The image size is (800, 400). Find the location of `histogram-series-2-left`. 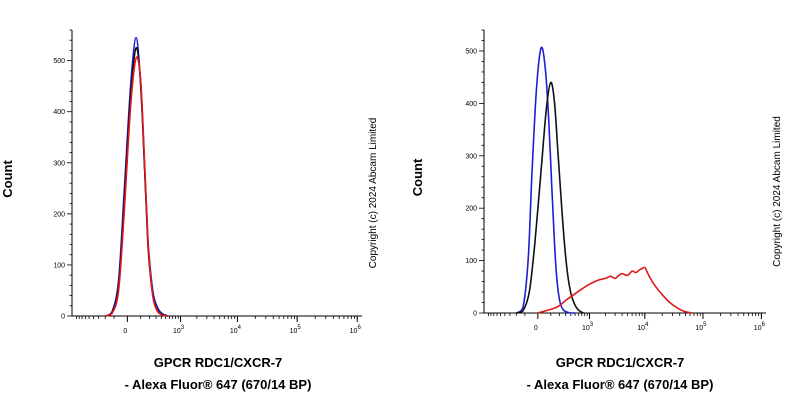

histogram-series-2-left is located at coordinates (136, 182).